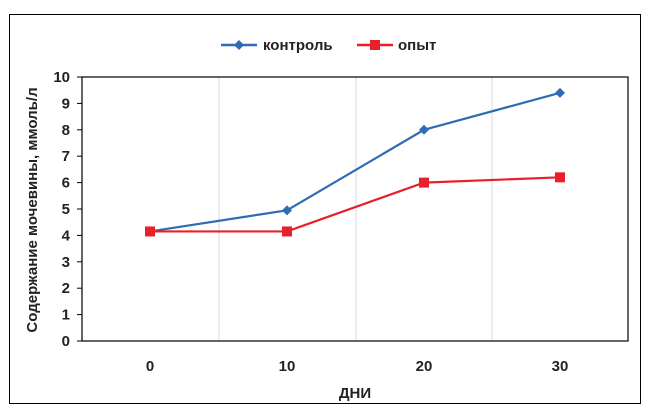 The image size is (648, 407). I want to click on y-tick-label-9: 9, so click(66, 103).